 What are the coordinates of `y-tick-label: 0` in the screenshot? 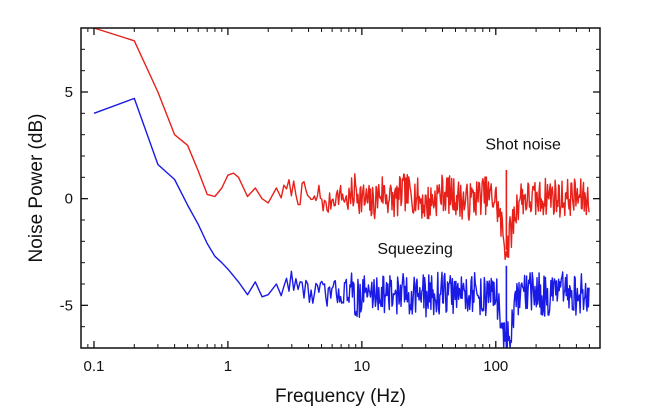 It's located at (69, 199).